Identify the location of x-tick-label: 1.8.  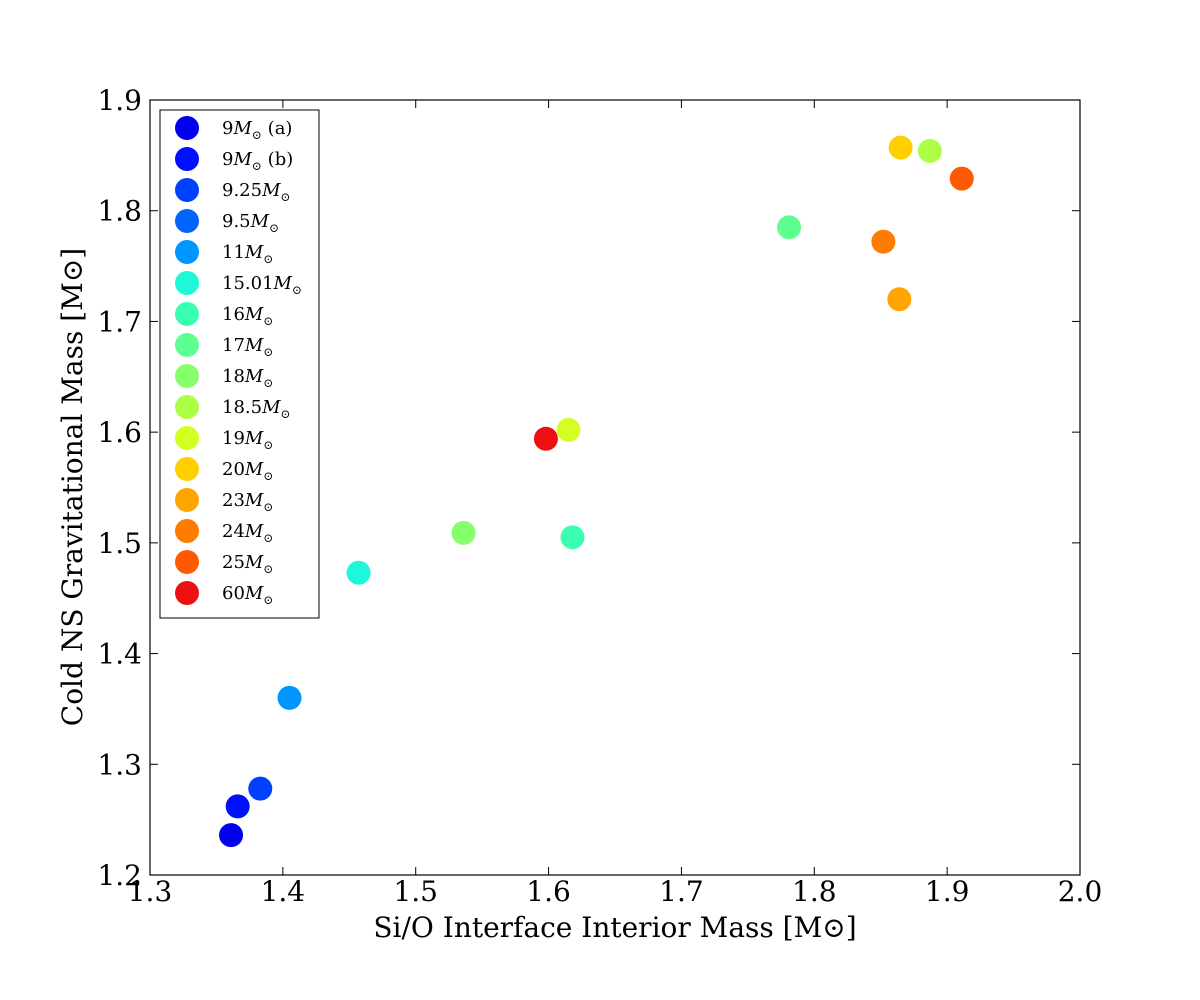
(814, 891).